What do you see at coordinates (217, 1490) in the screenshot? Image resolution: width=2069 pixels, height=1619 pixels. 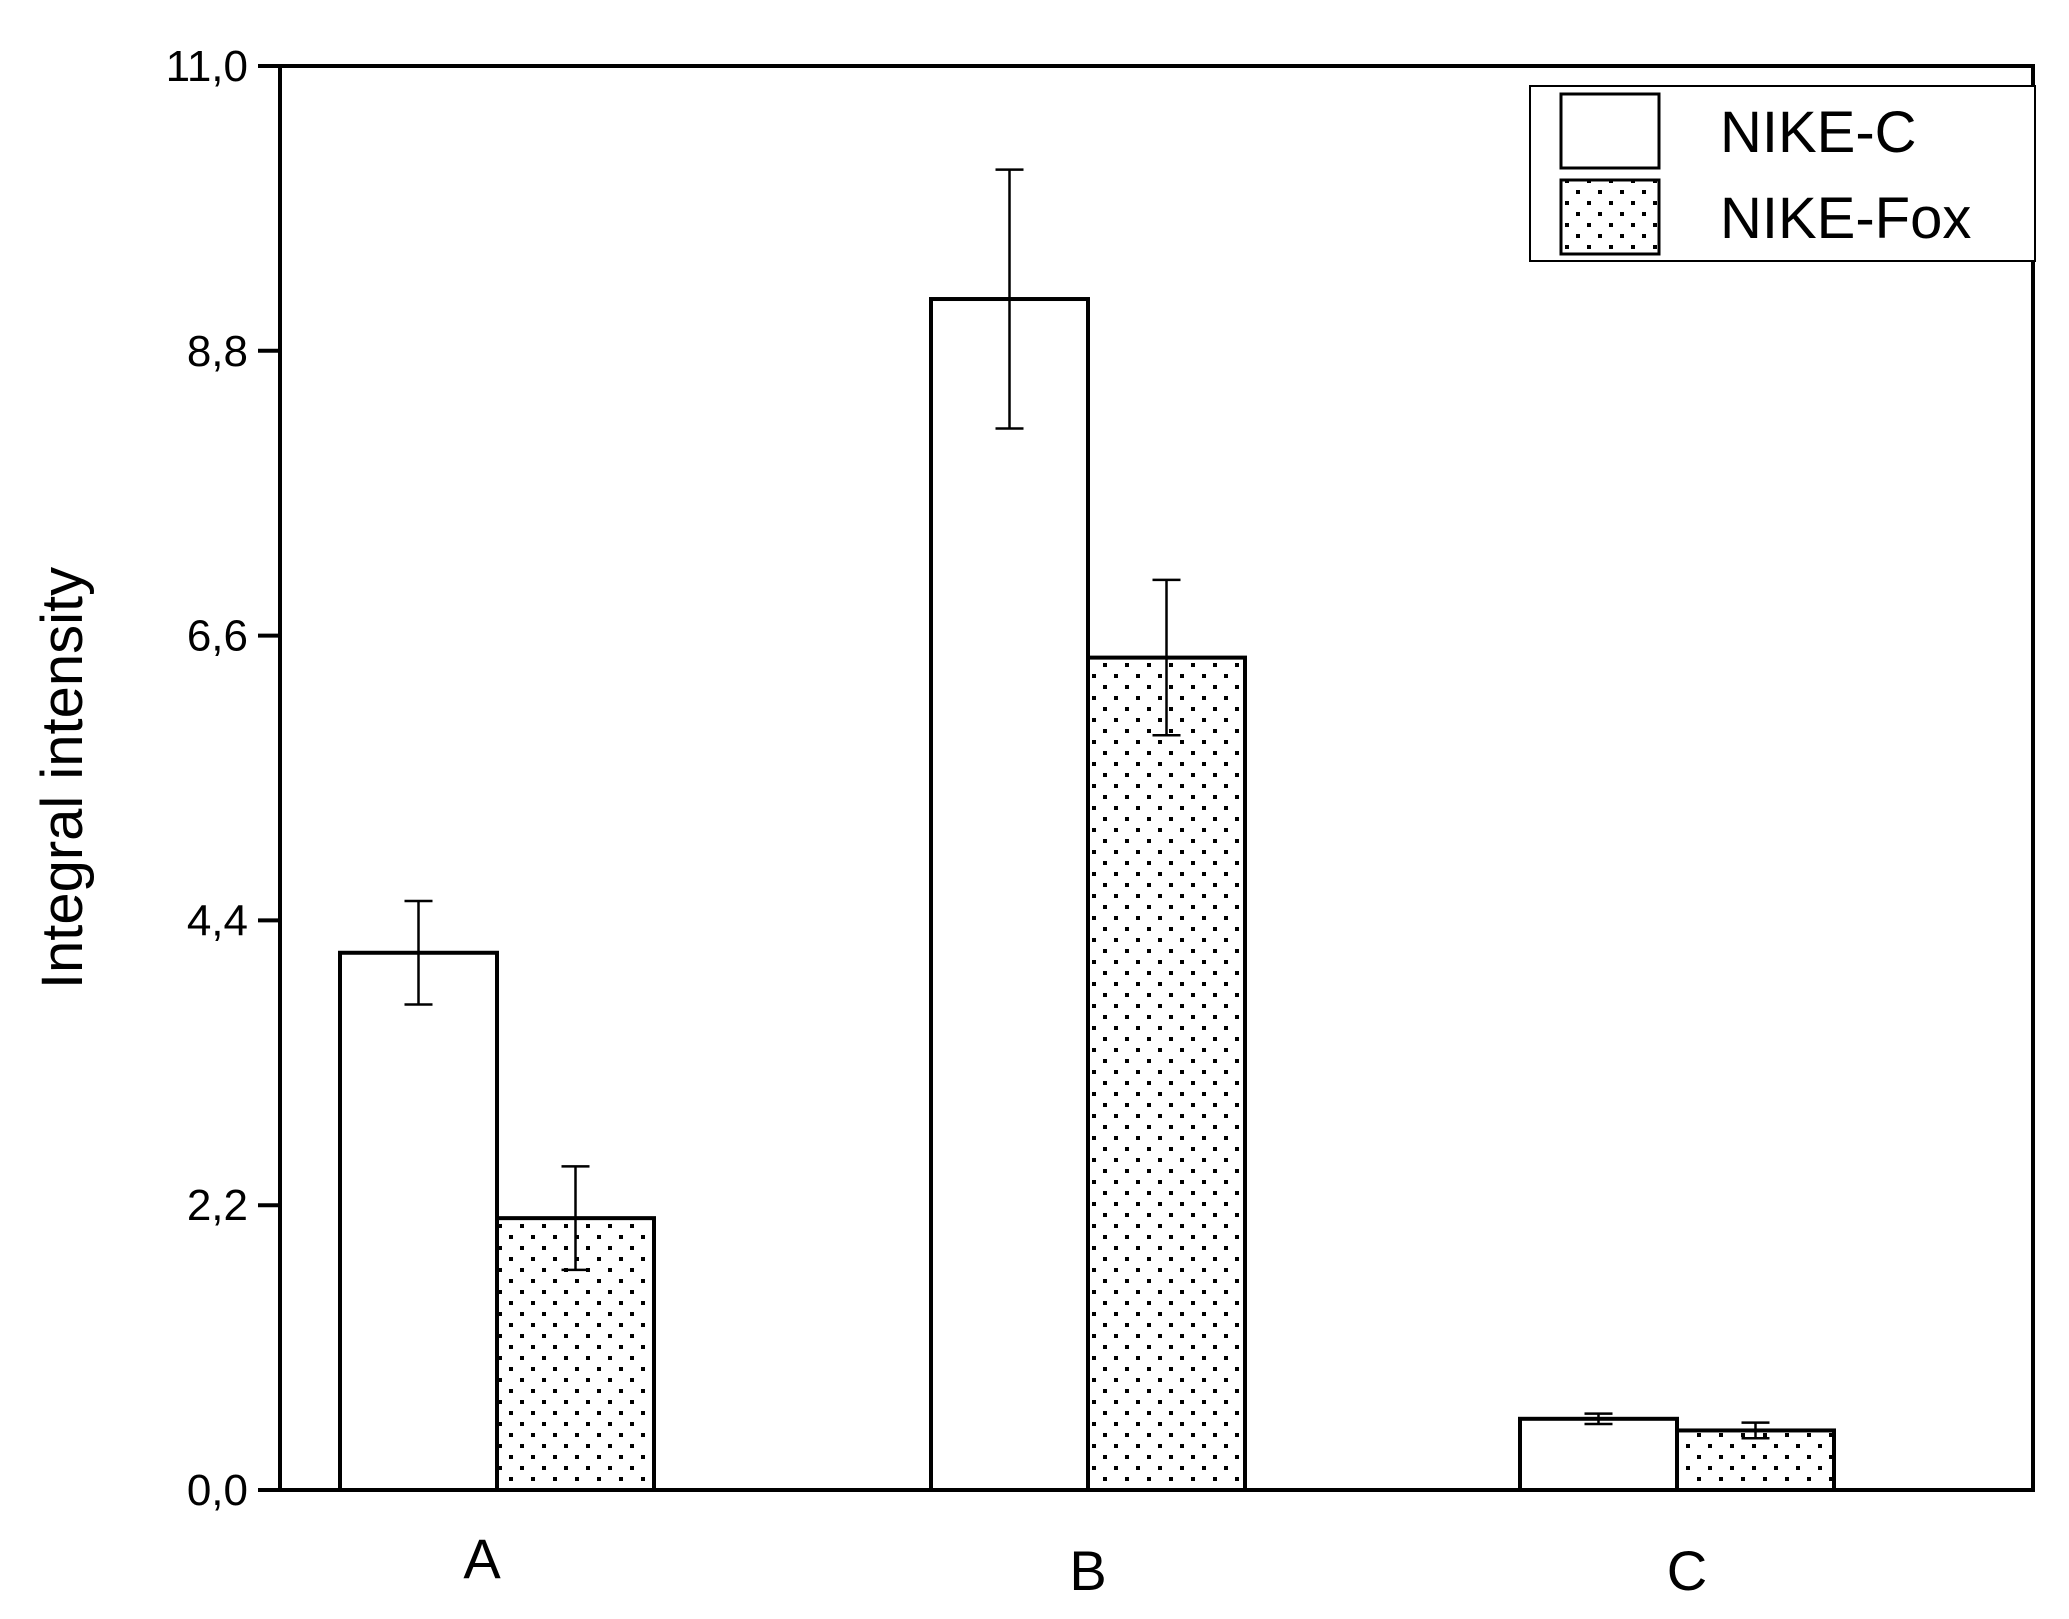 I see `y-tick-label-0: 0,0` at bounding box center [217, 1490].